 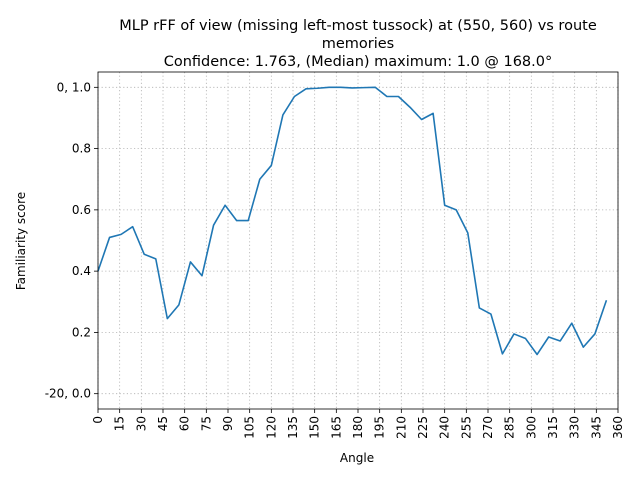 What do you see at coordinates (141, 423) in the screenshot?
I see `x-tick-label-2: 30` at bounding box center [141, 423].